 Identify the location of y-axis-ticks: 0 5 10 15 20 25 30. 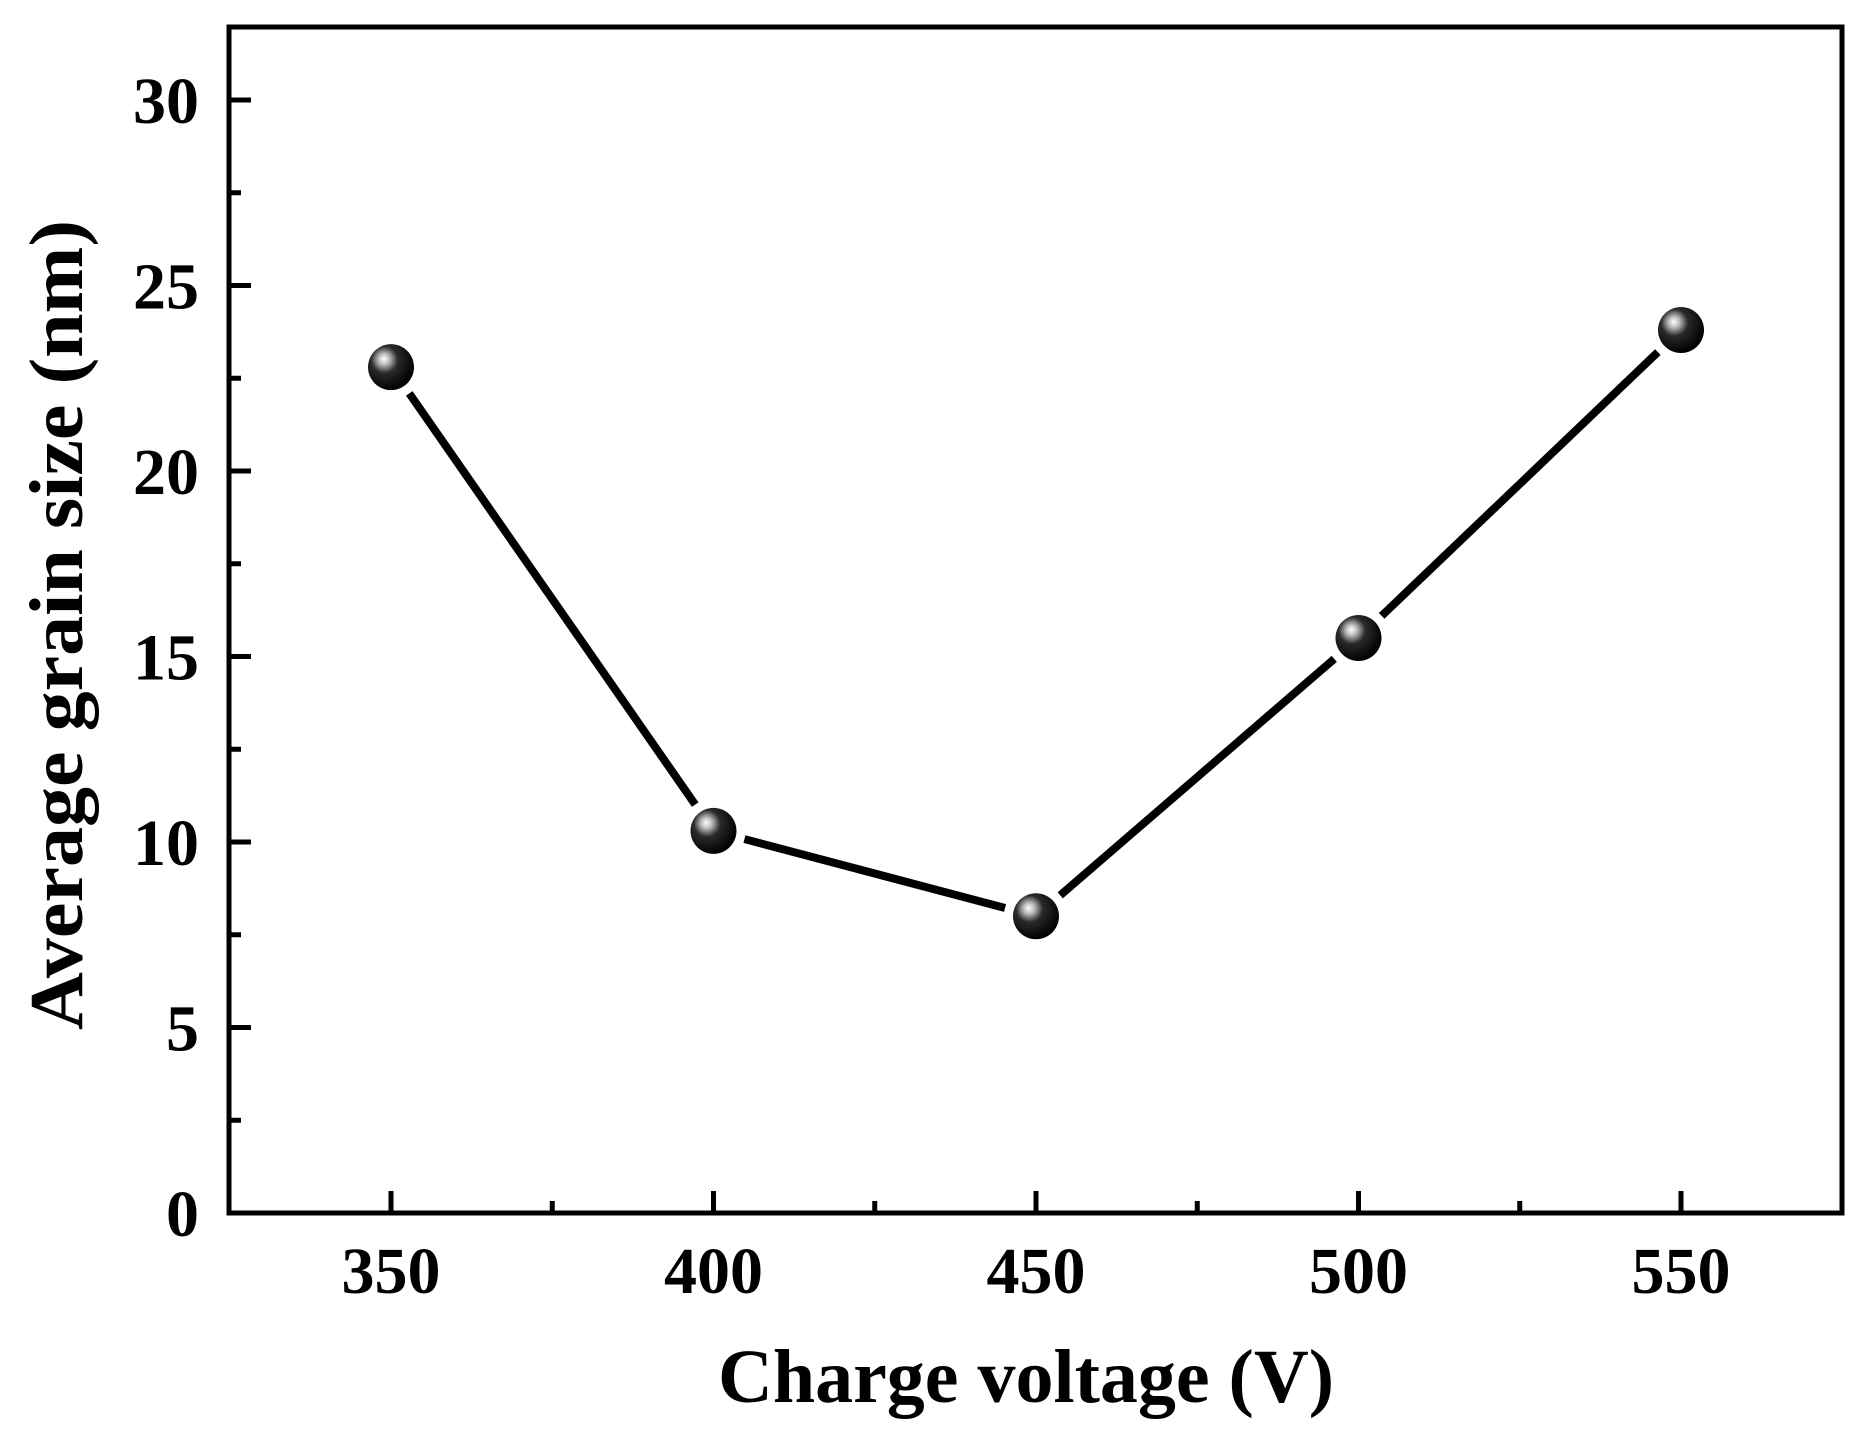
(192, 658).